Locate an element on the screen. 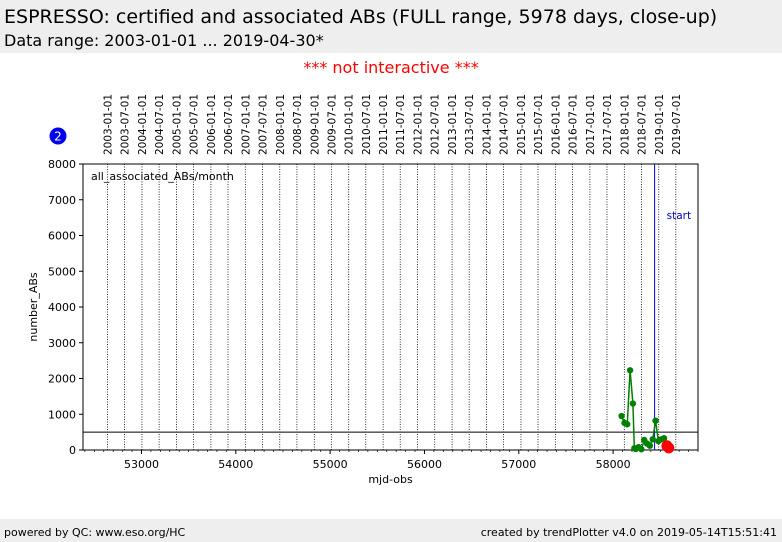 The width and height of the screenshot is (782, 542). date-tick-label: 2018-07-01 is located at coordinates (642, 124).